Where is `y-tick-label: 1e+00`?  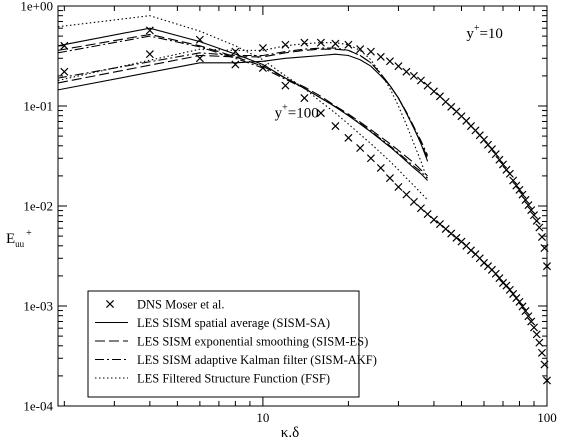 y-tick-label: 1e+00 is located at coordinates (36, 7).